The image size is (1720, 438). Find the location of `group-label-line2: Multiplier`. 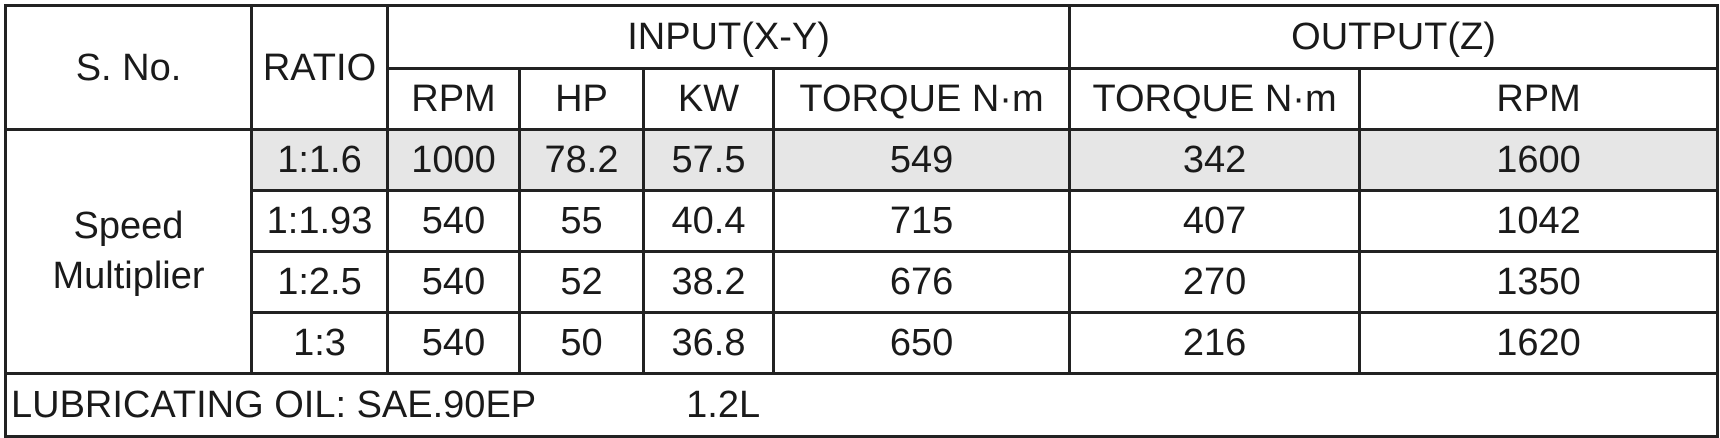

group-label-line2: Multiplier is located at coordinates (128, 275).